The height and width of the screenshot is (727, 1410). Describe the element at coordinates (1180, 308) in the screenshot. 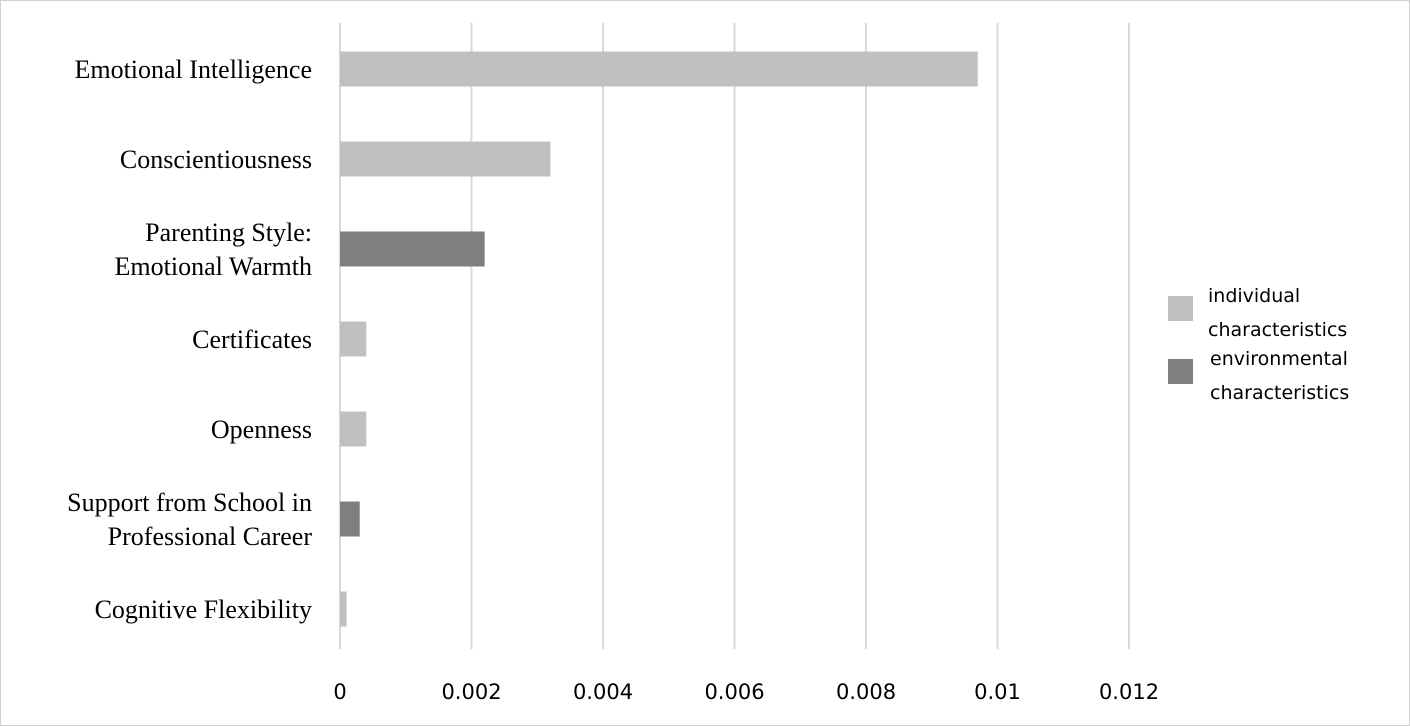

I see `legend-swatch-individual` at that location.